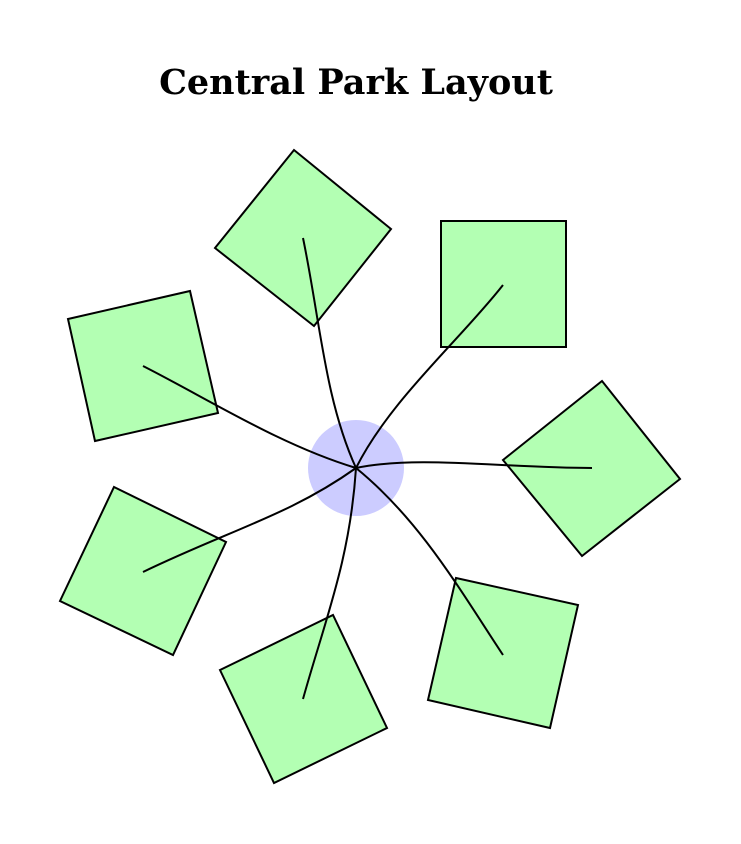 This screenshot has width=741, height=844. What do you see at coordinates (429, 561) in the screenshot?
I see `block-south-path` at bounding box center [429, 561].